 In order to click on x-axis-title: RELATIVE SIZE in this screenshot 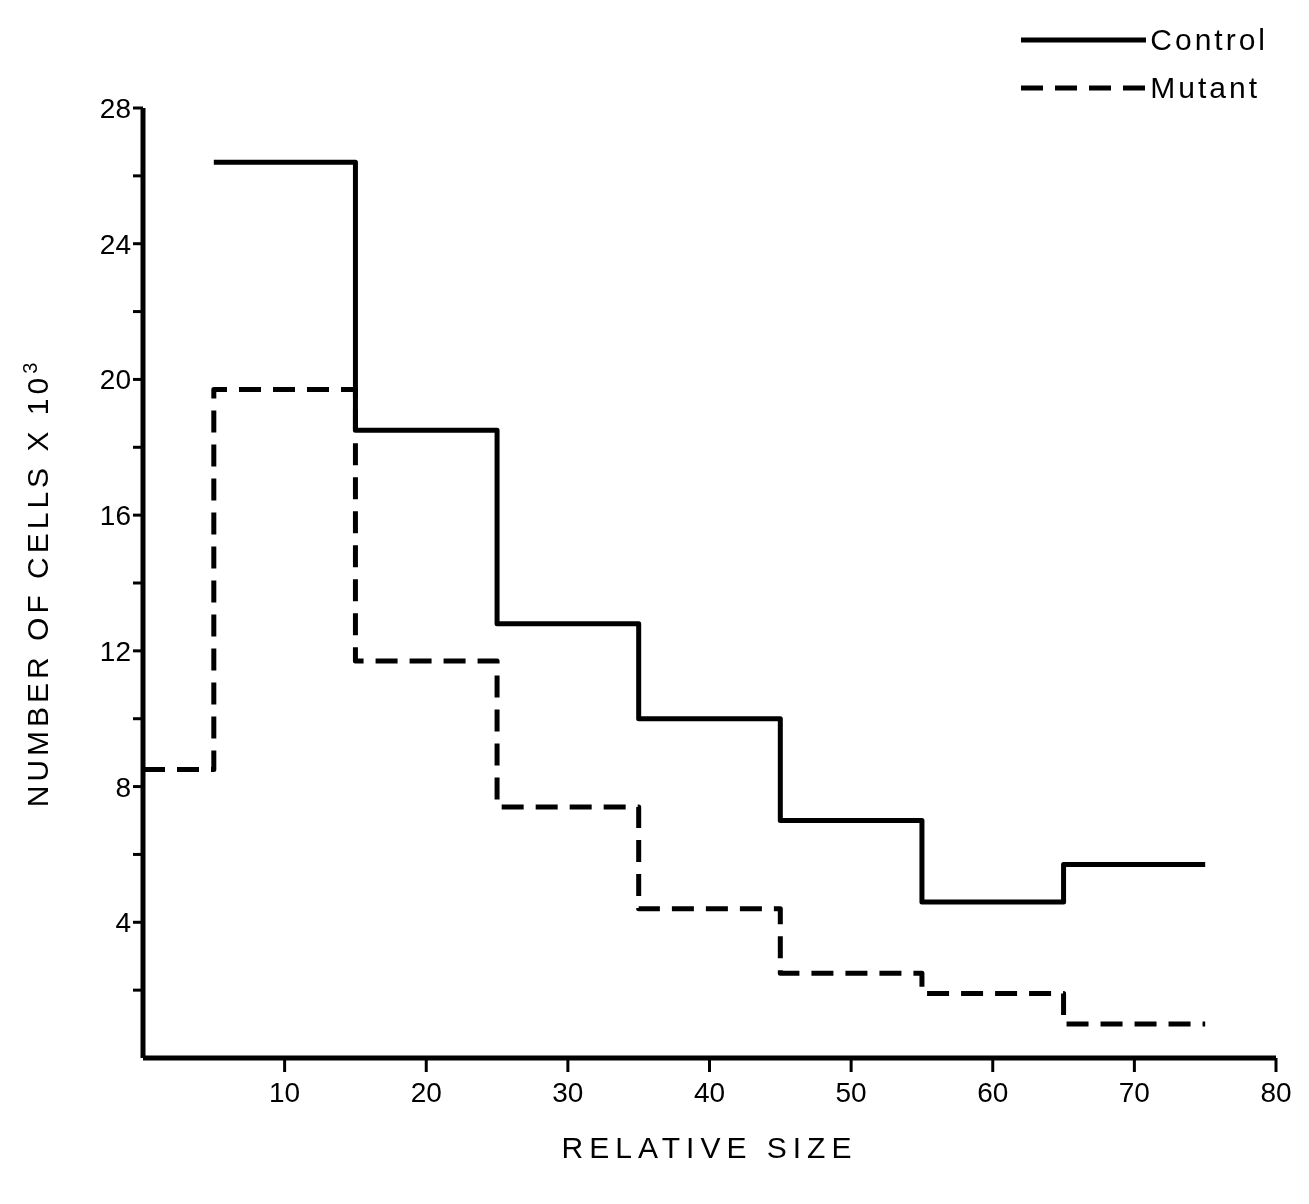, I will do `click(709, 1147)`.